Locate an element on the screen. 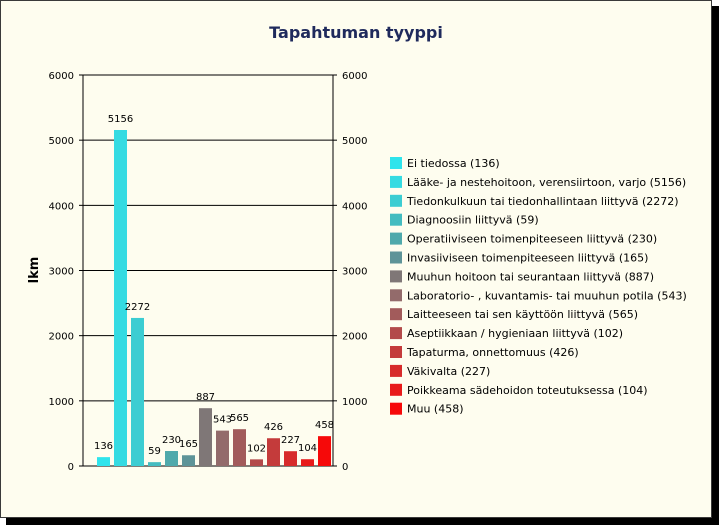  data-label: 102 is located at coordinates (256, 448).